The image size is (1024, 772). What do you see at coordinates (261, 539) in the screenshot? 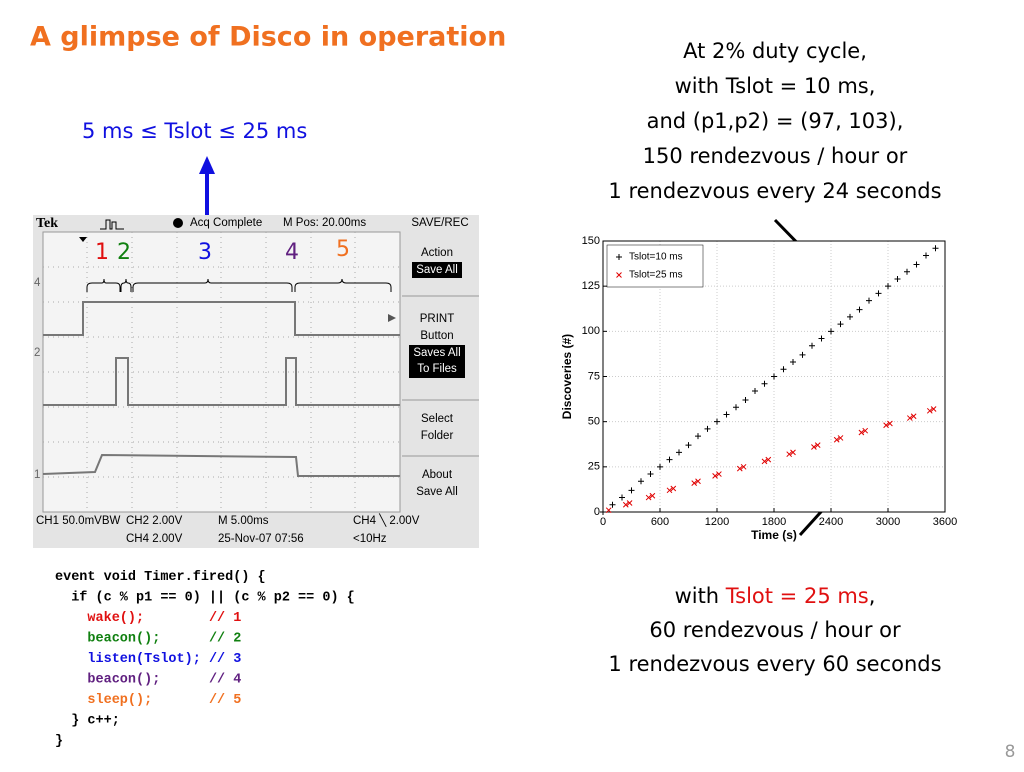
I see `footer-item: 25-Nov-07 07:56` at bounding box center [261, 539].